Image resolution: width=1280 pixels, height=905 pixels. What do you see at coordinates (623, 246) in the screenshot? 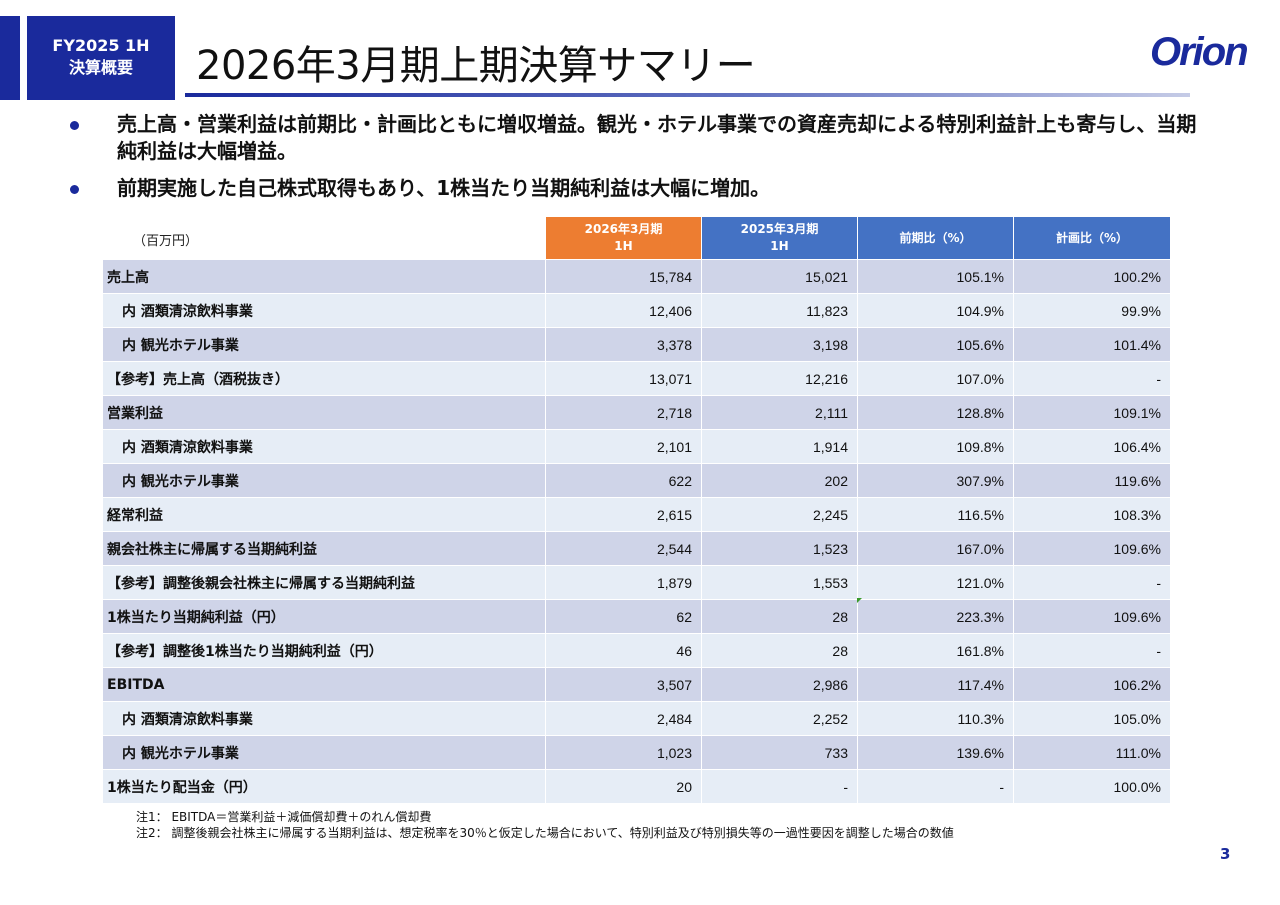
I see `header-current-line2: 1H` at bounding box center [623, 246].